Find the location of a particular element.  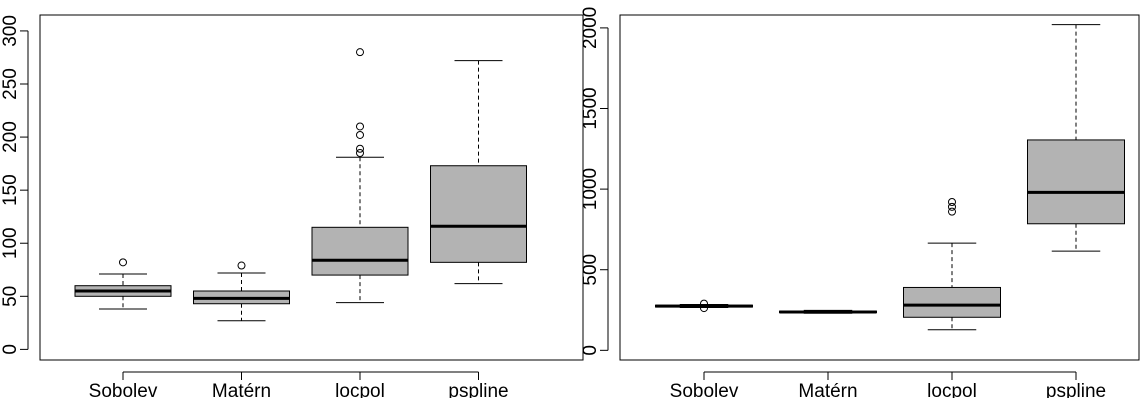

y-tick-label: 50 is located at coordinates (10, 296).